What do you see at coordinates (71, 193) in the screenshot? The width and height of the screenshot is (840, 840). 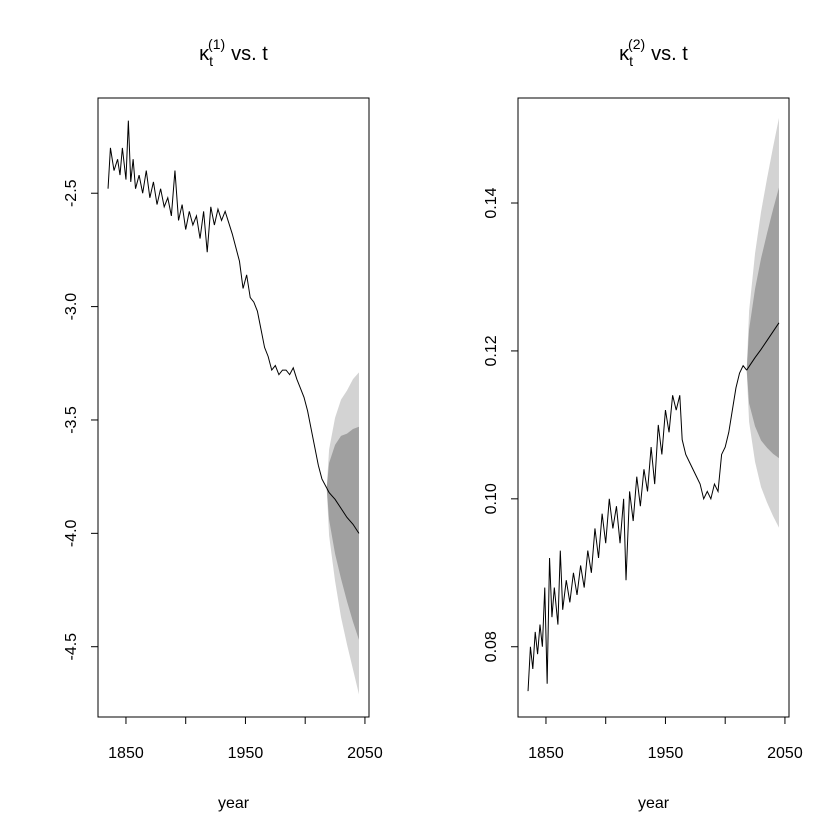 I see `y-tick-label: -2.5` at bounding box center [71, 193].